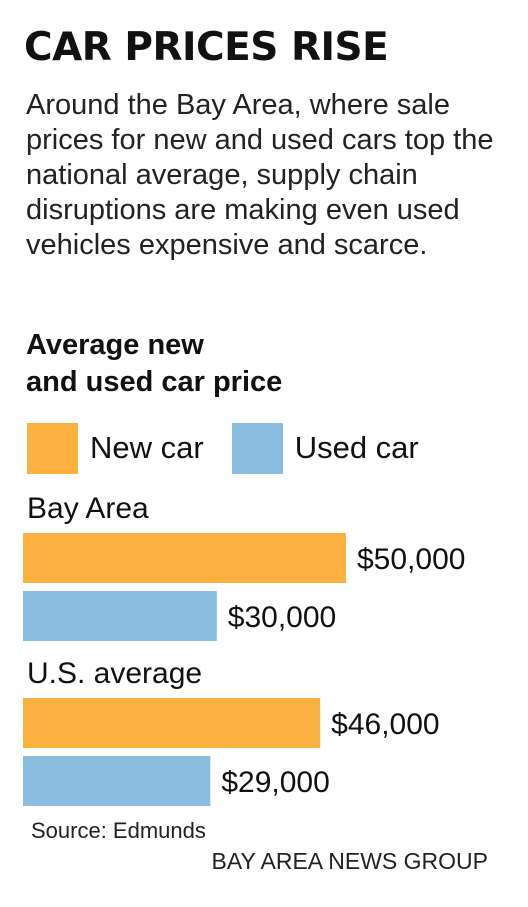 The image size is (528, 907). What do you see at coordinates (282, 617) in the screenshot?
I see `value-label-used-0: $30,000` at bounding box center [282, 617].